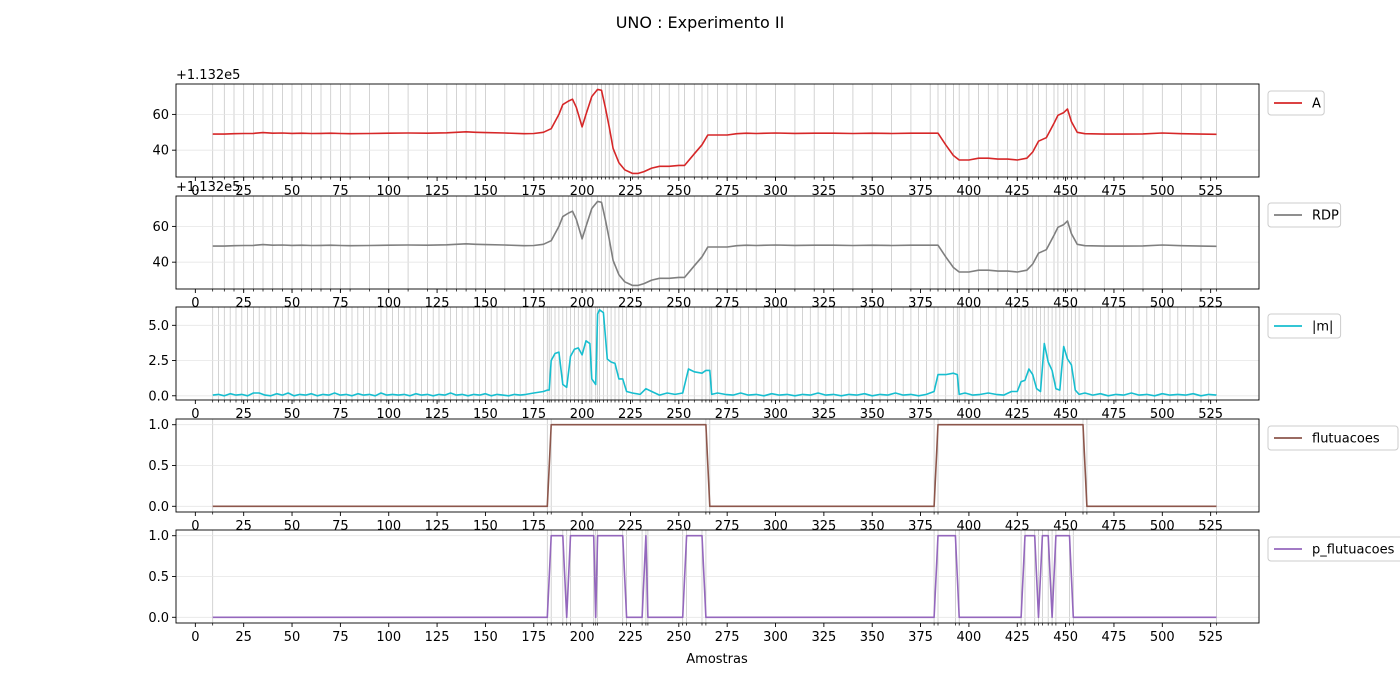 Image resolution: width=1400 pixels, height=700 pixels. I want to click on legend-label: flutuacoes, so click(1346, 439).